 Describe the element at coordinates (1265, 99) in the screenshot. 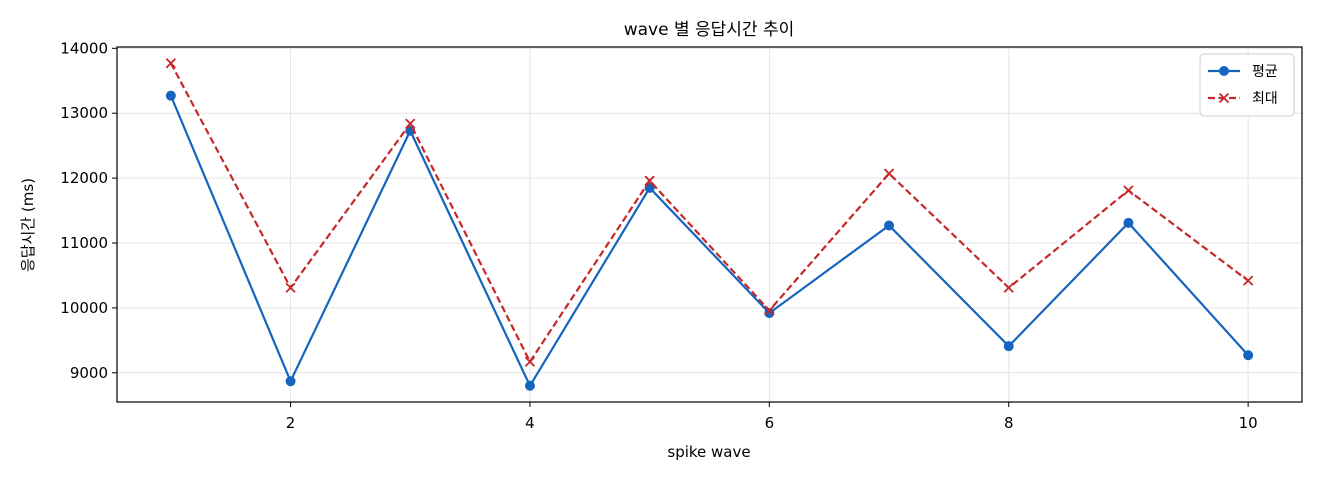

I see `legend-label: 최대` at that location.